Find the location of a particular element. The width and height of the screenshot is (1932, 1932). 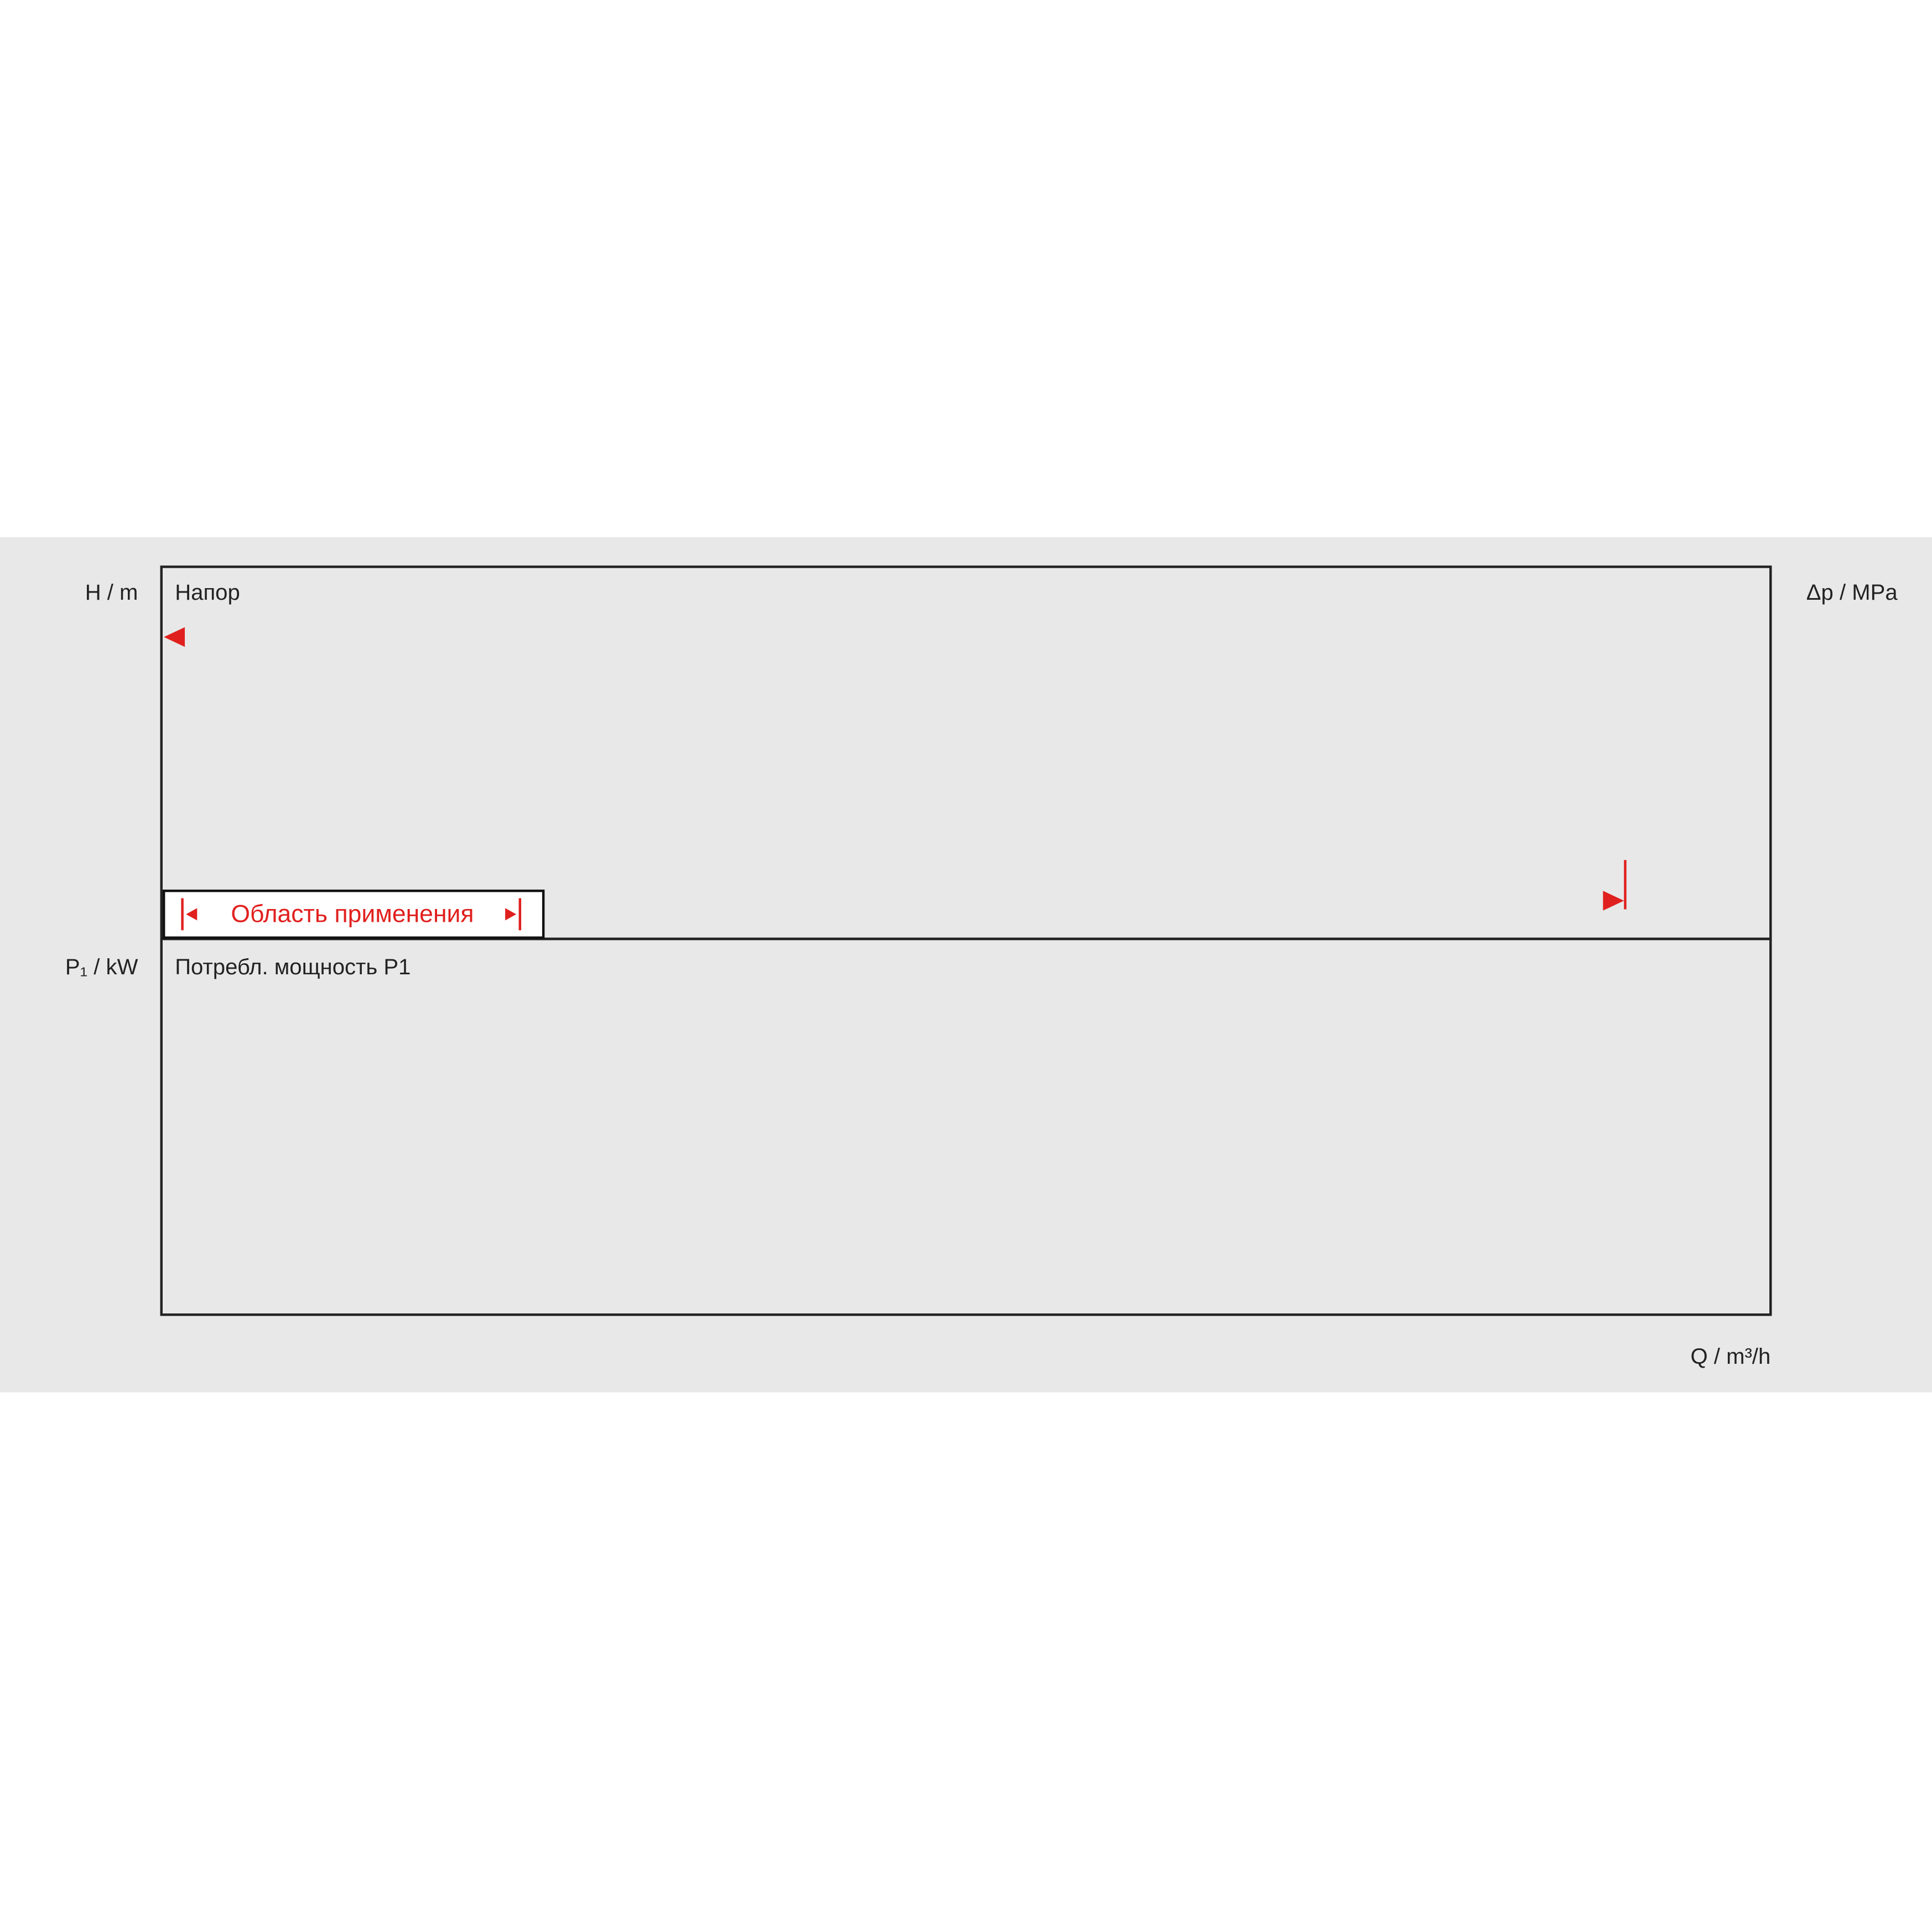

y2-axis-label: Δp / MPa is located at coordinates (1852, 592).